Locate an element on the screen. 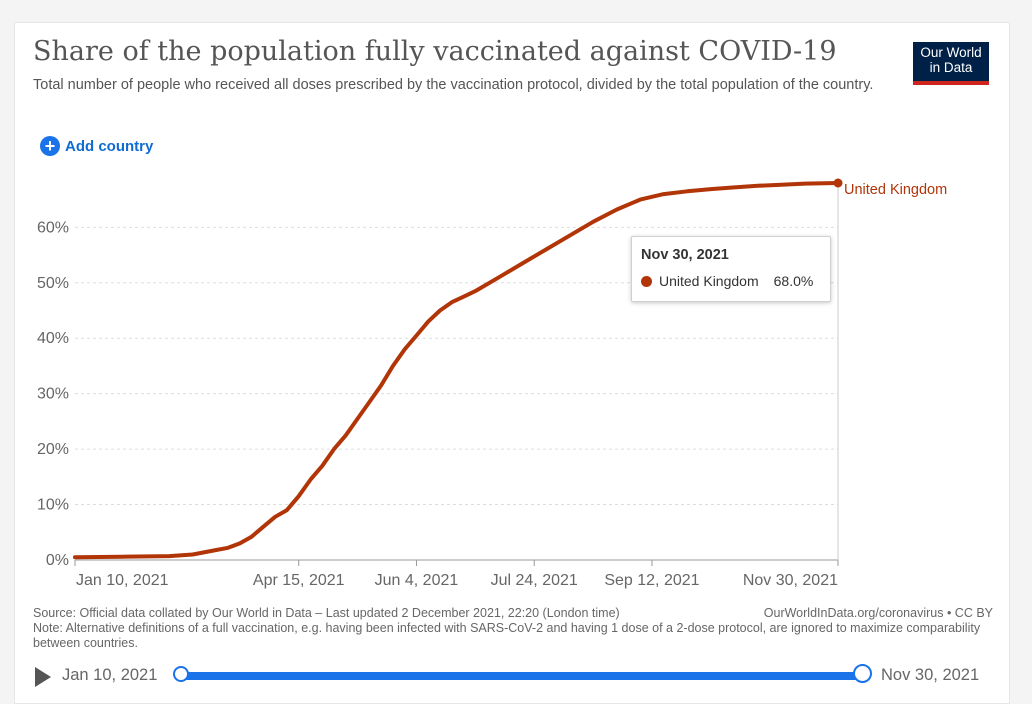  timeline-end-handle is located at coordinates (862, 673).